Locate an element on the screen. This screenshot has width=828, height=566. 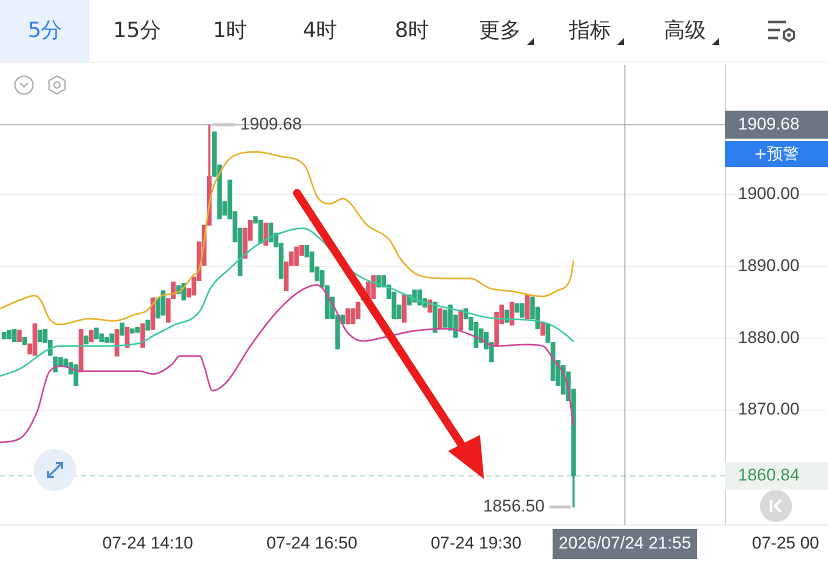
ref-line-label: 1860.84 is located at coordinates (769, 475).